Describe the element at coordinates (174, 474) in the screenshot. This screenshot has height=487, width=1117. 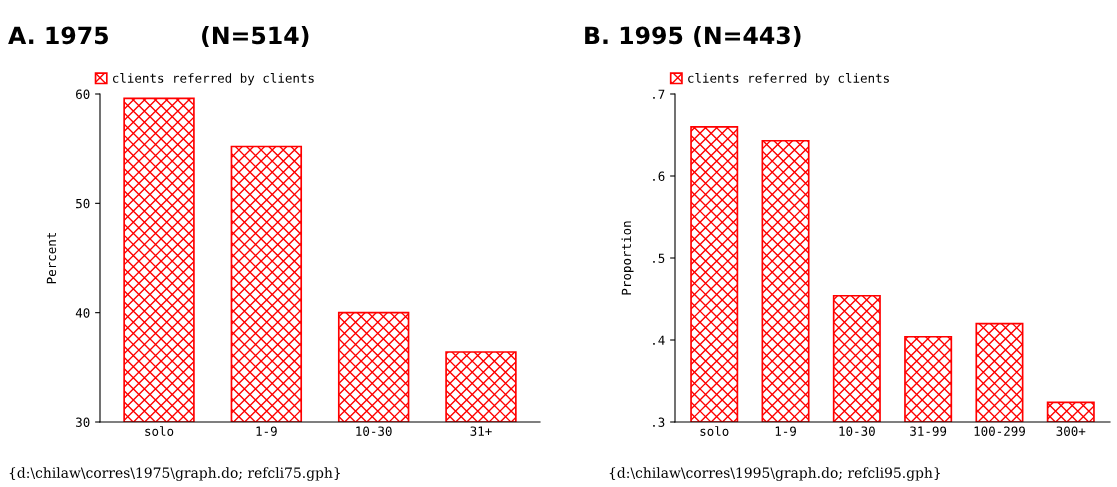
I see `text: {d:\chilaw\corres\1975\graph.do; refcli75.gph}` at that location.